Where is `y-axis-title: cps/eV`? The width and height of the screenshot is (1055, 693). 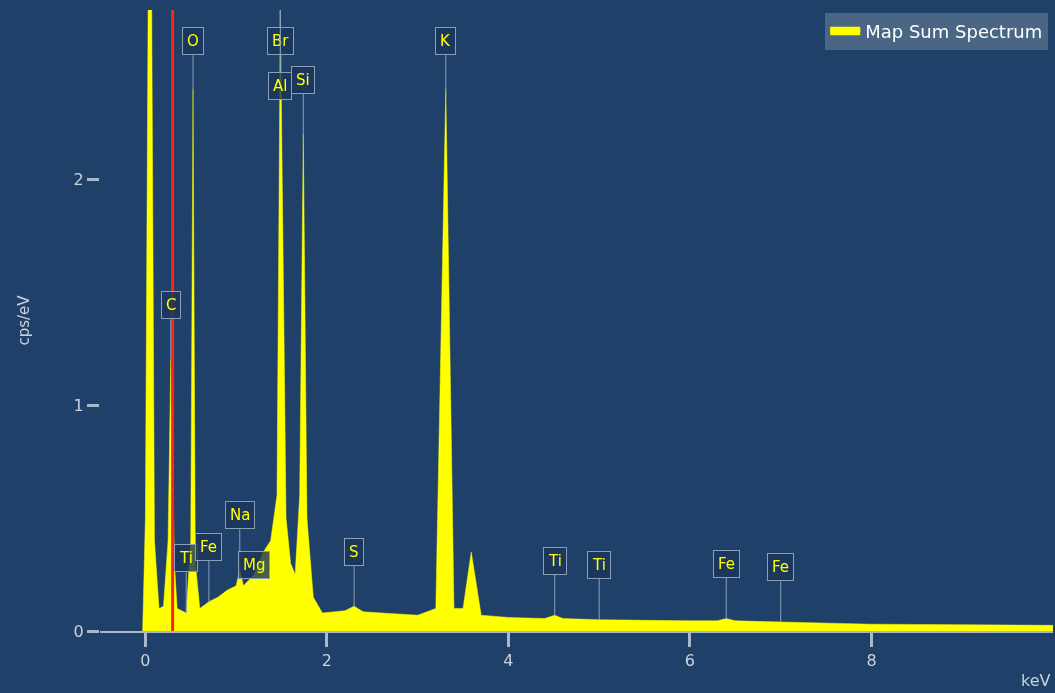 y-axis-title: cps/eV is located at coordinates (23, 320).